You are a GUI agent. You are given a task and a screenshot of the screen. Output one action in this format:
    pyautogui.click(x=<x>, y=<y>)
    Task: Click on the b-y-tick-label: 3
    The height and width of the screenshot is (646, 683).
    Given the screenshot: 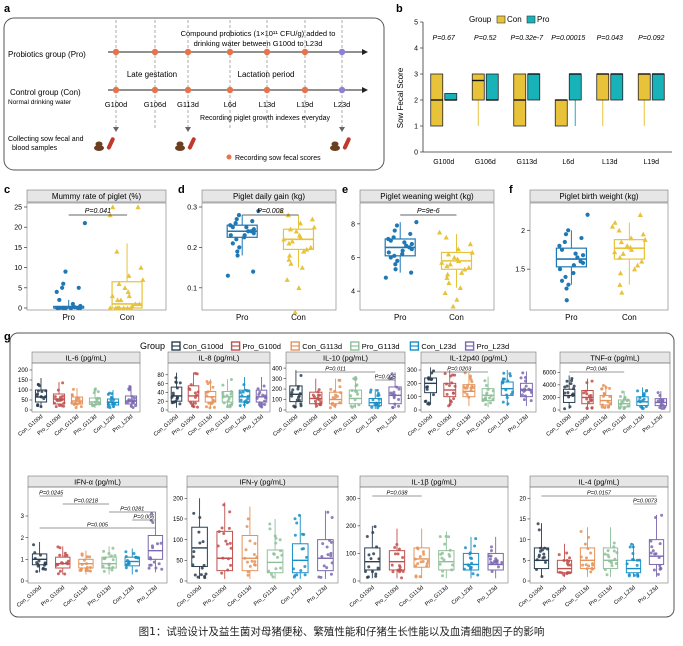 What is the action you would take?
    pyautogui.click(x=416, y=75)
    